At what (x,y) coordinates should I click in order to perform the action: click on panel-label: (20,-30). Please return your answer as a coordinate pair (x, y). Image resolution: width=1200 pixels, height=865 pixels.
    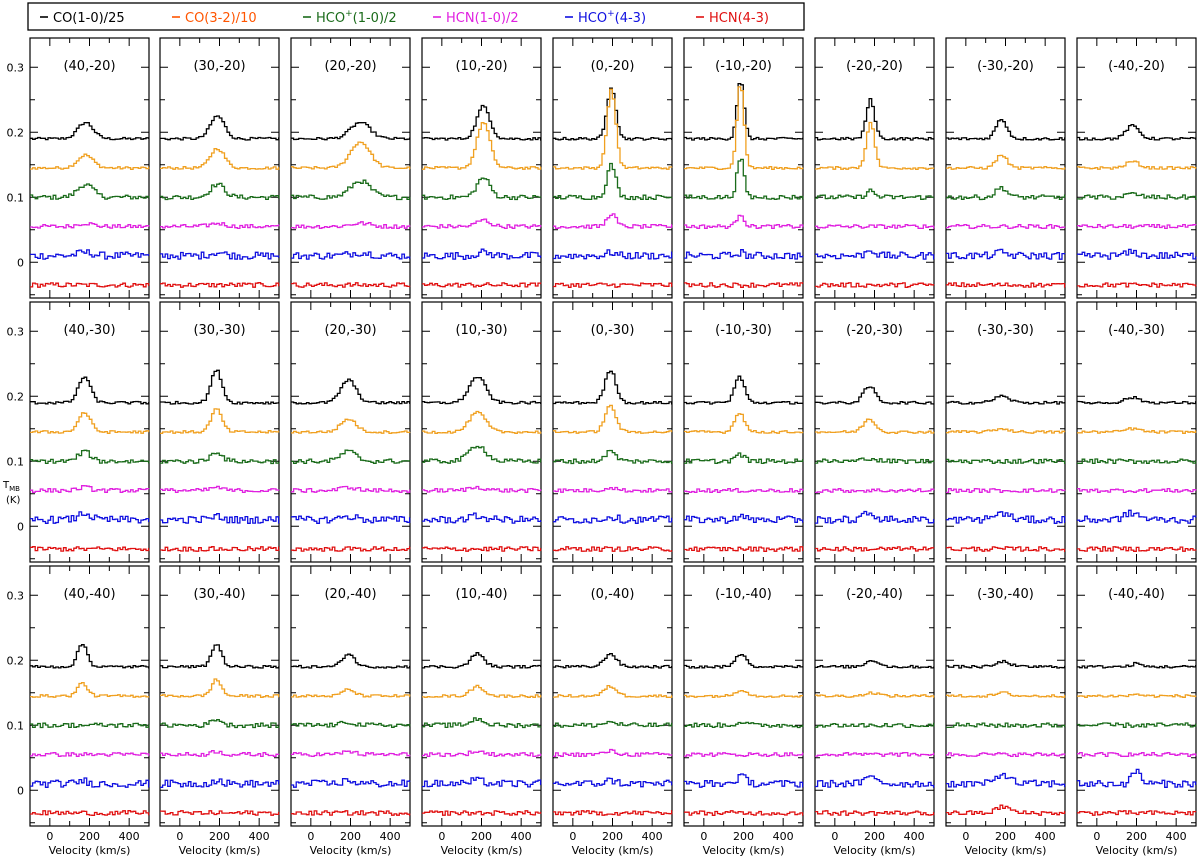
    Looking at the image, I should click on (350, 330).